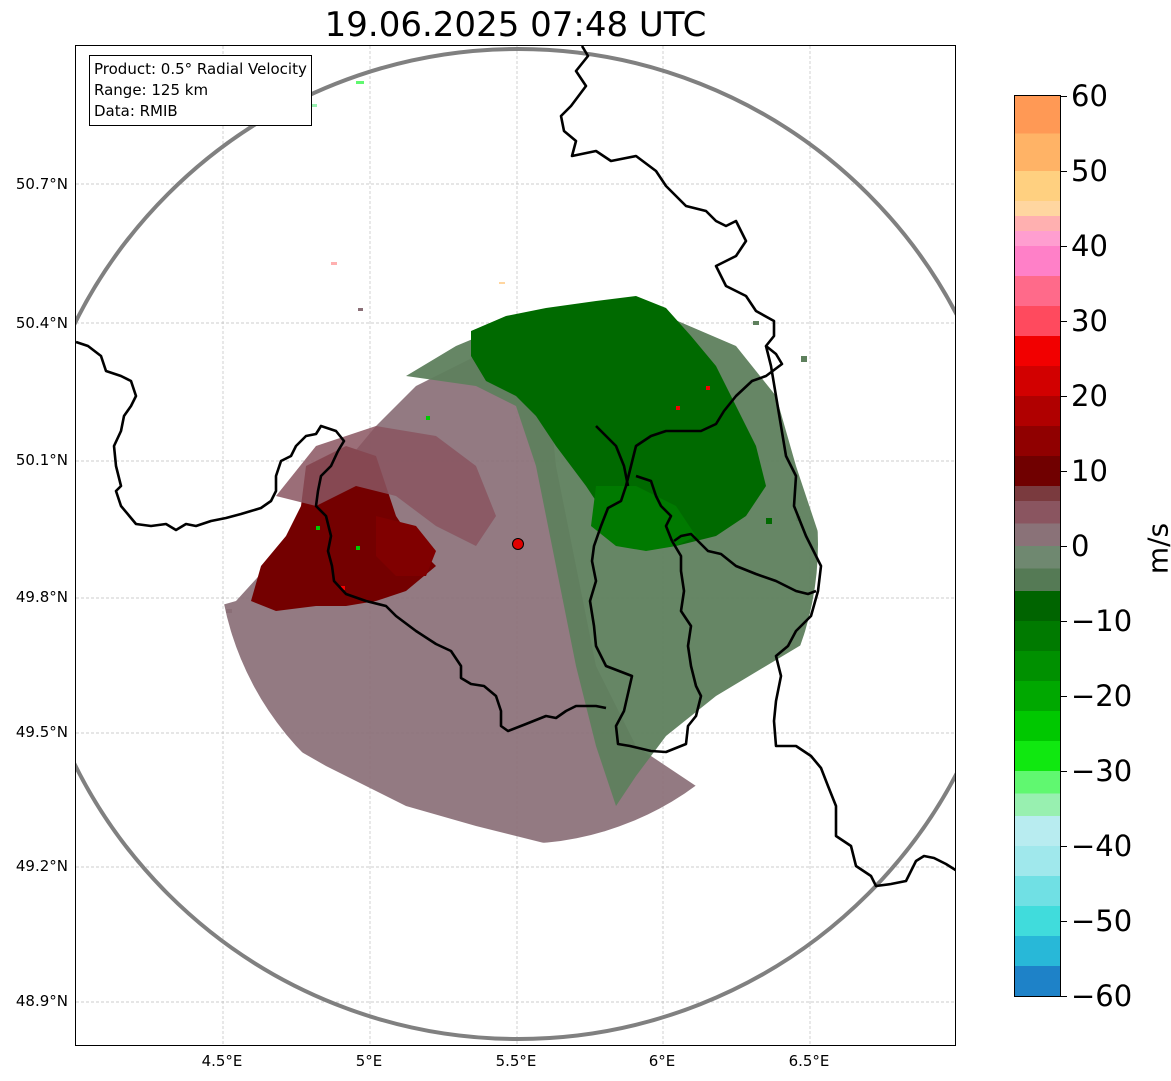 Image resolution: width=1171 pixels, height=1081 pixels. Describe the element at coordinates (41, 597) in the screenshot. I see `lat-label-49-8: 49.8°N` at that location.